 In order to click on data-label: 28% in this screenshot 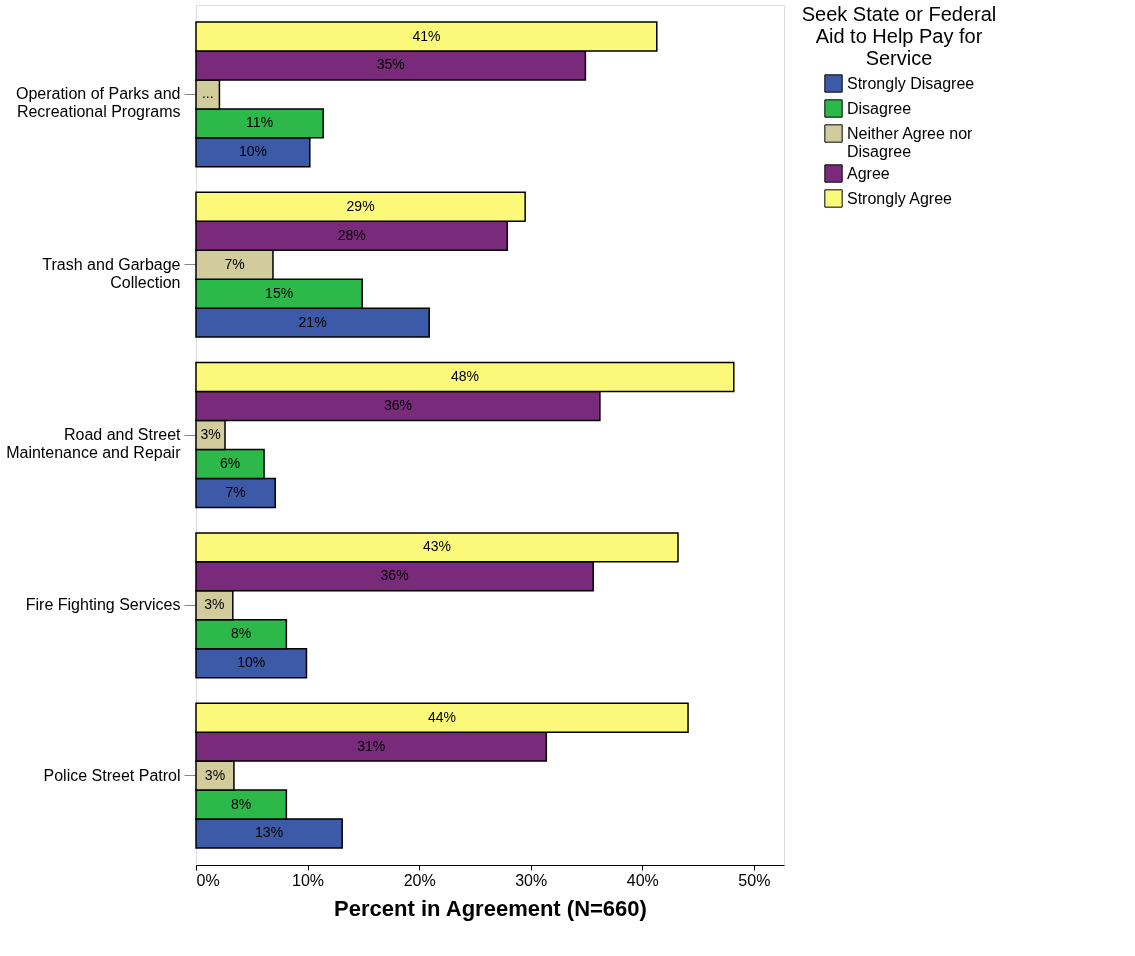, I will do `click(351, 234)`.